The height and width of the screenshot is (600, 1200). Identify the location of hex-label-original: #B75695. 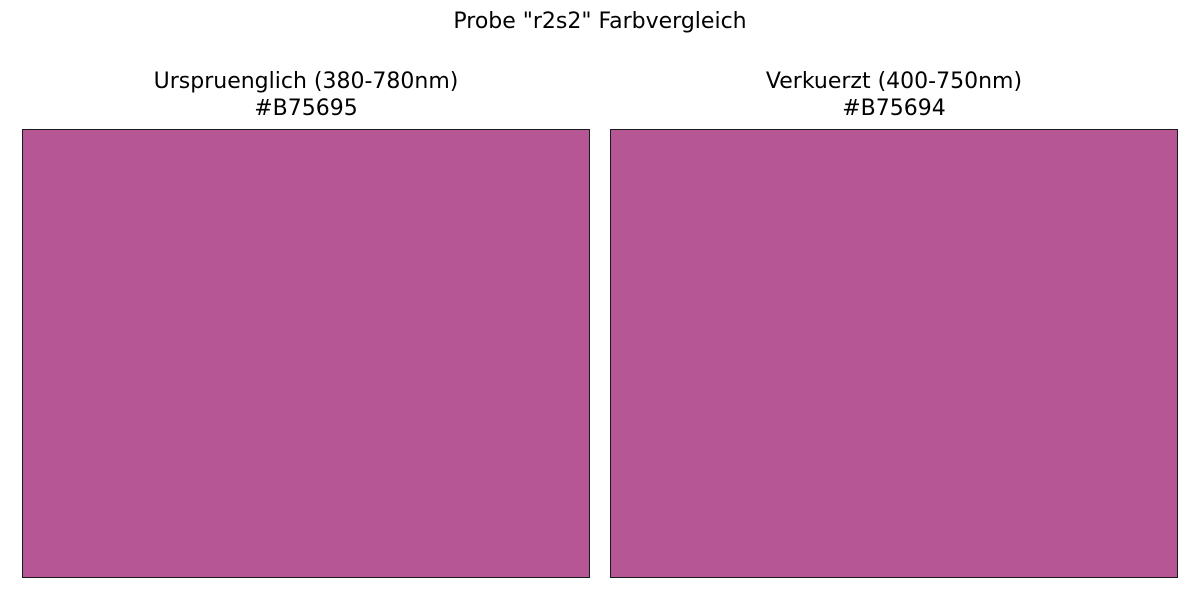
(306, 108).